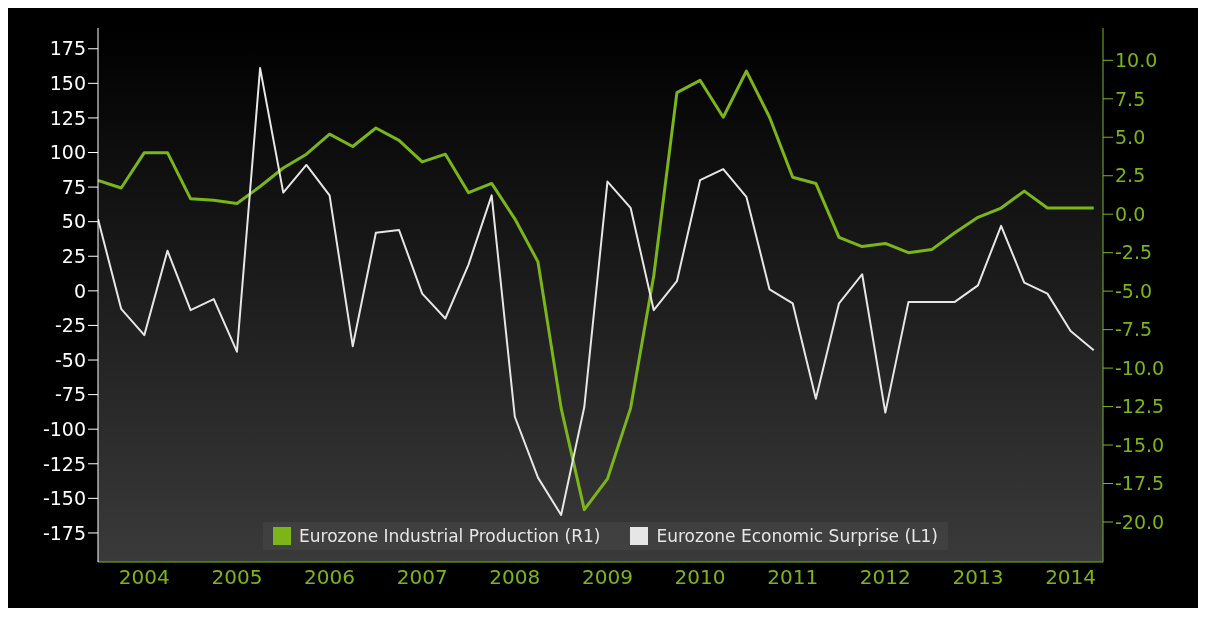  I want to click on y2-tick-label: 10.0, so click(1136, 60).